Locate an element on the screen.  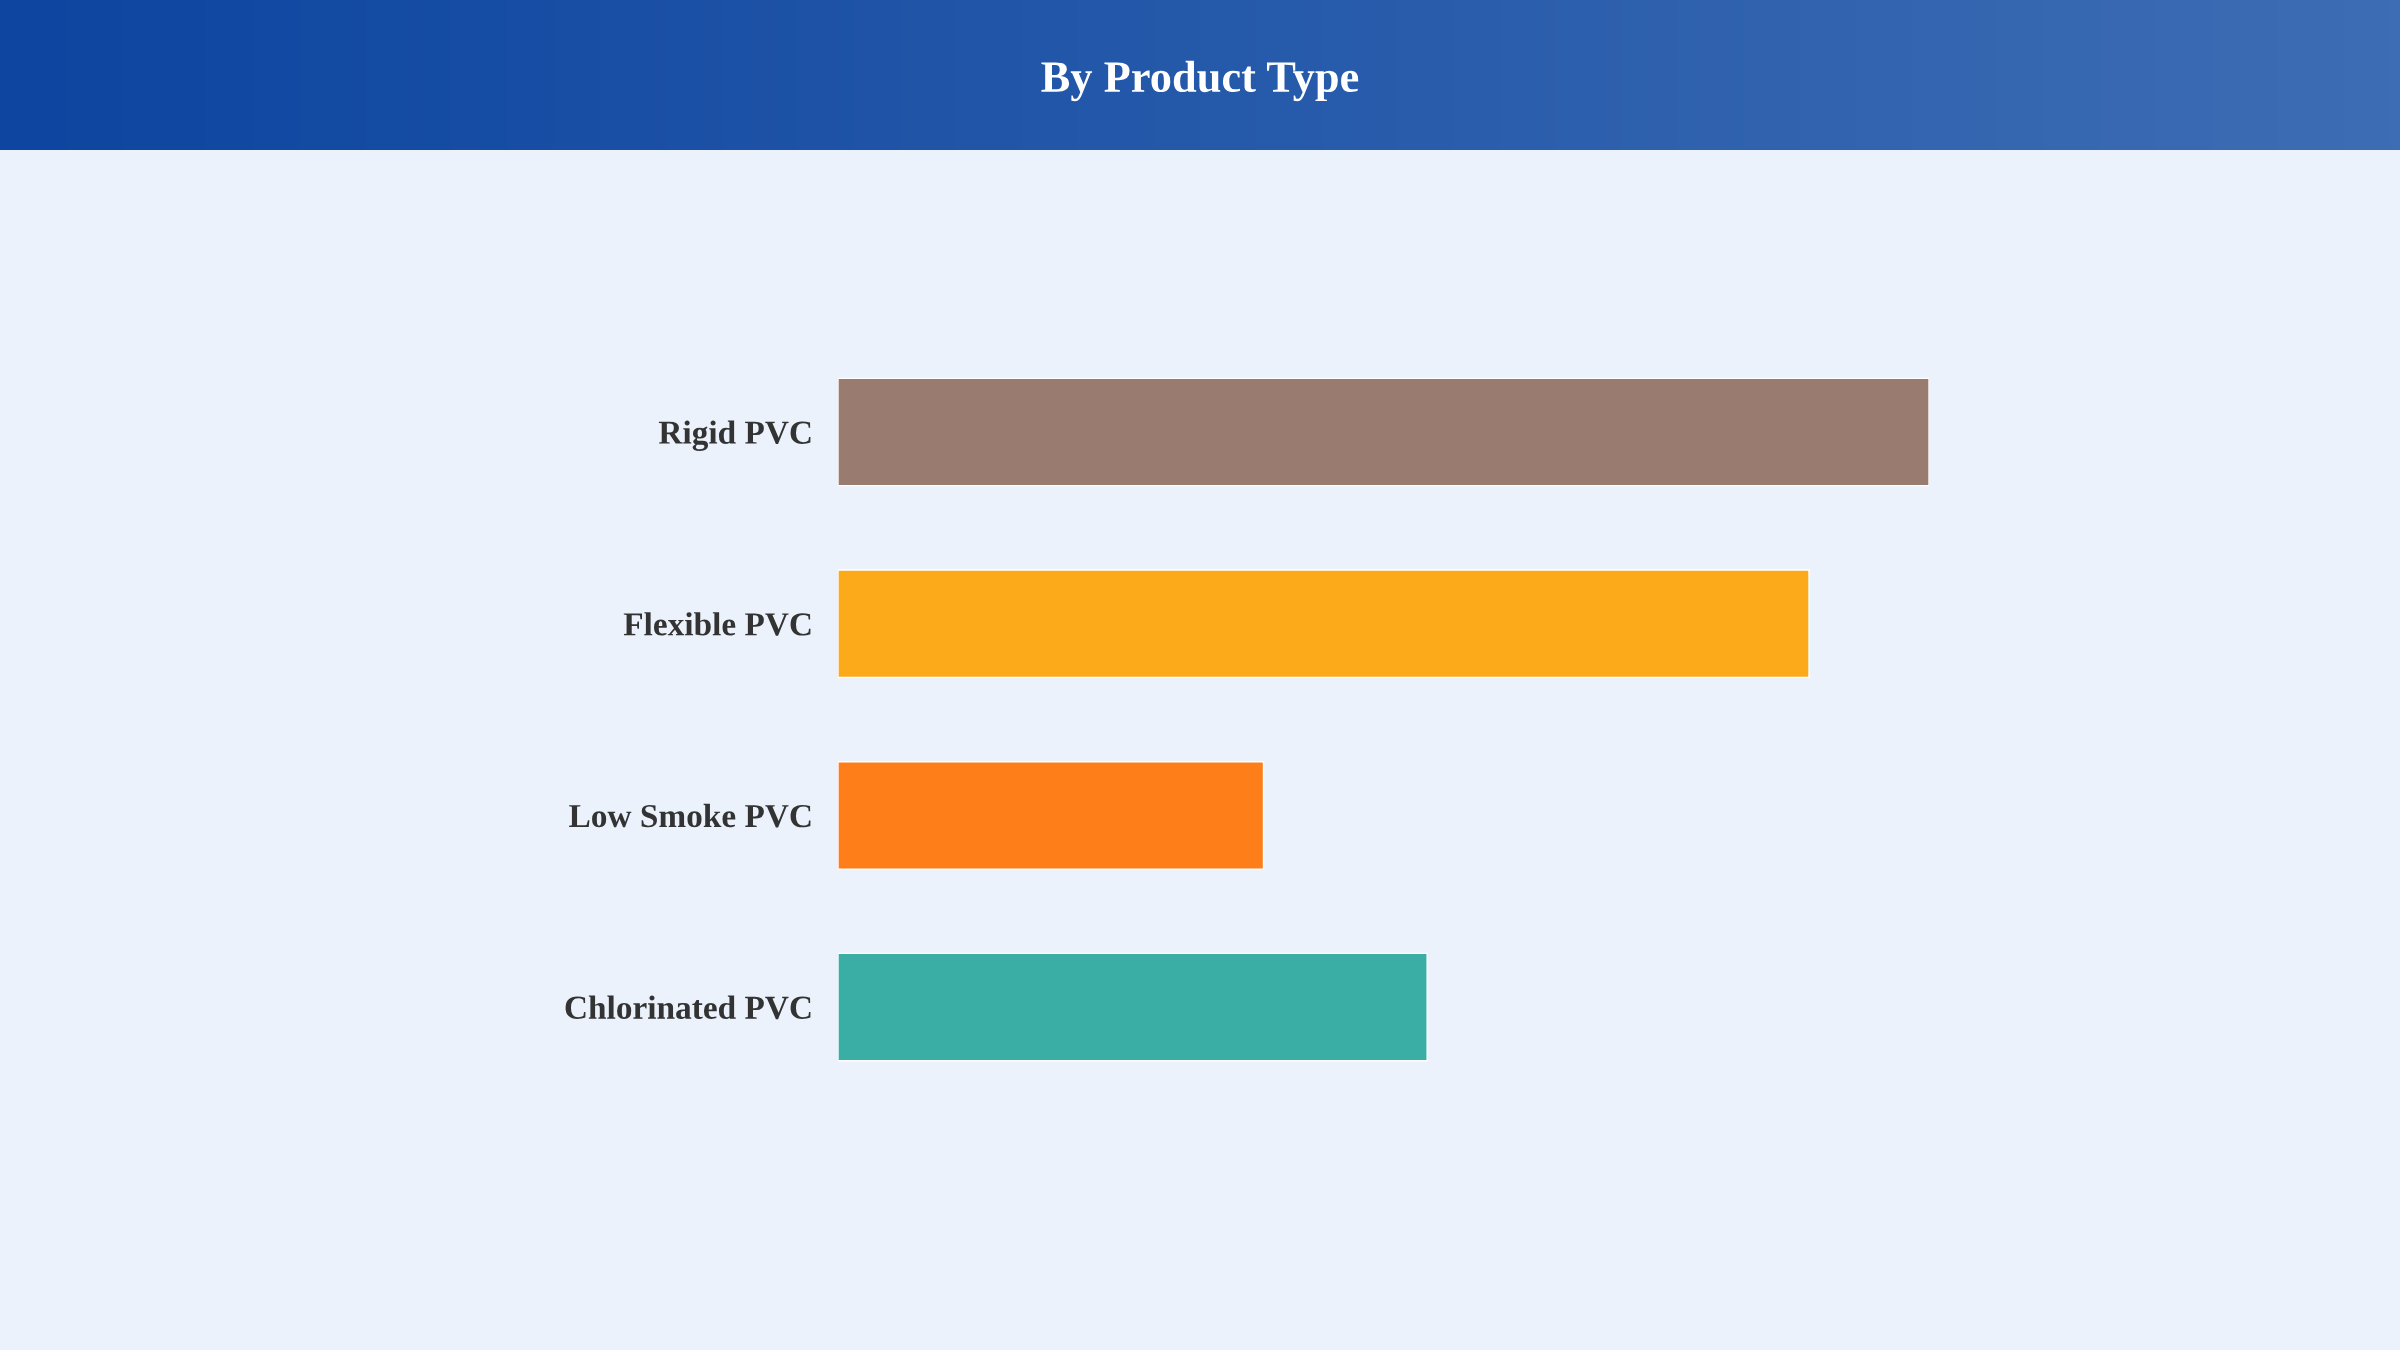
y-tick-label: Rigid PVC is located at coordinates (734, 435).